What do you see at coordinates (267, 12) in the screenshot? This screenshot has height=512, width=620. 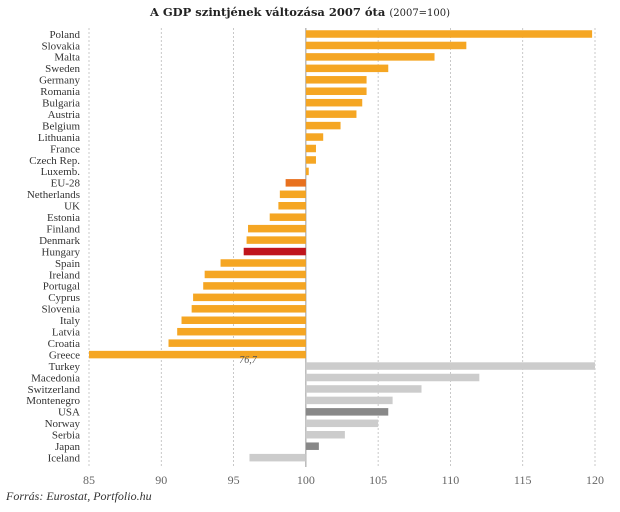 I see `chart-title-main: A GDP szintjének változása 2007 óta` at bounding box center [267, 12].